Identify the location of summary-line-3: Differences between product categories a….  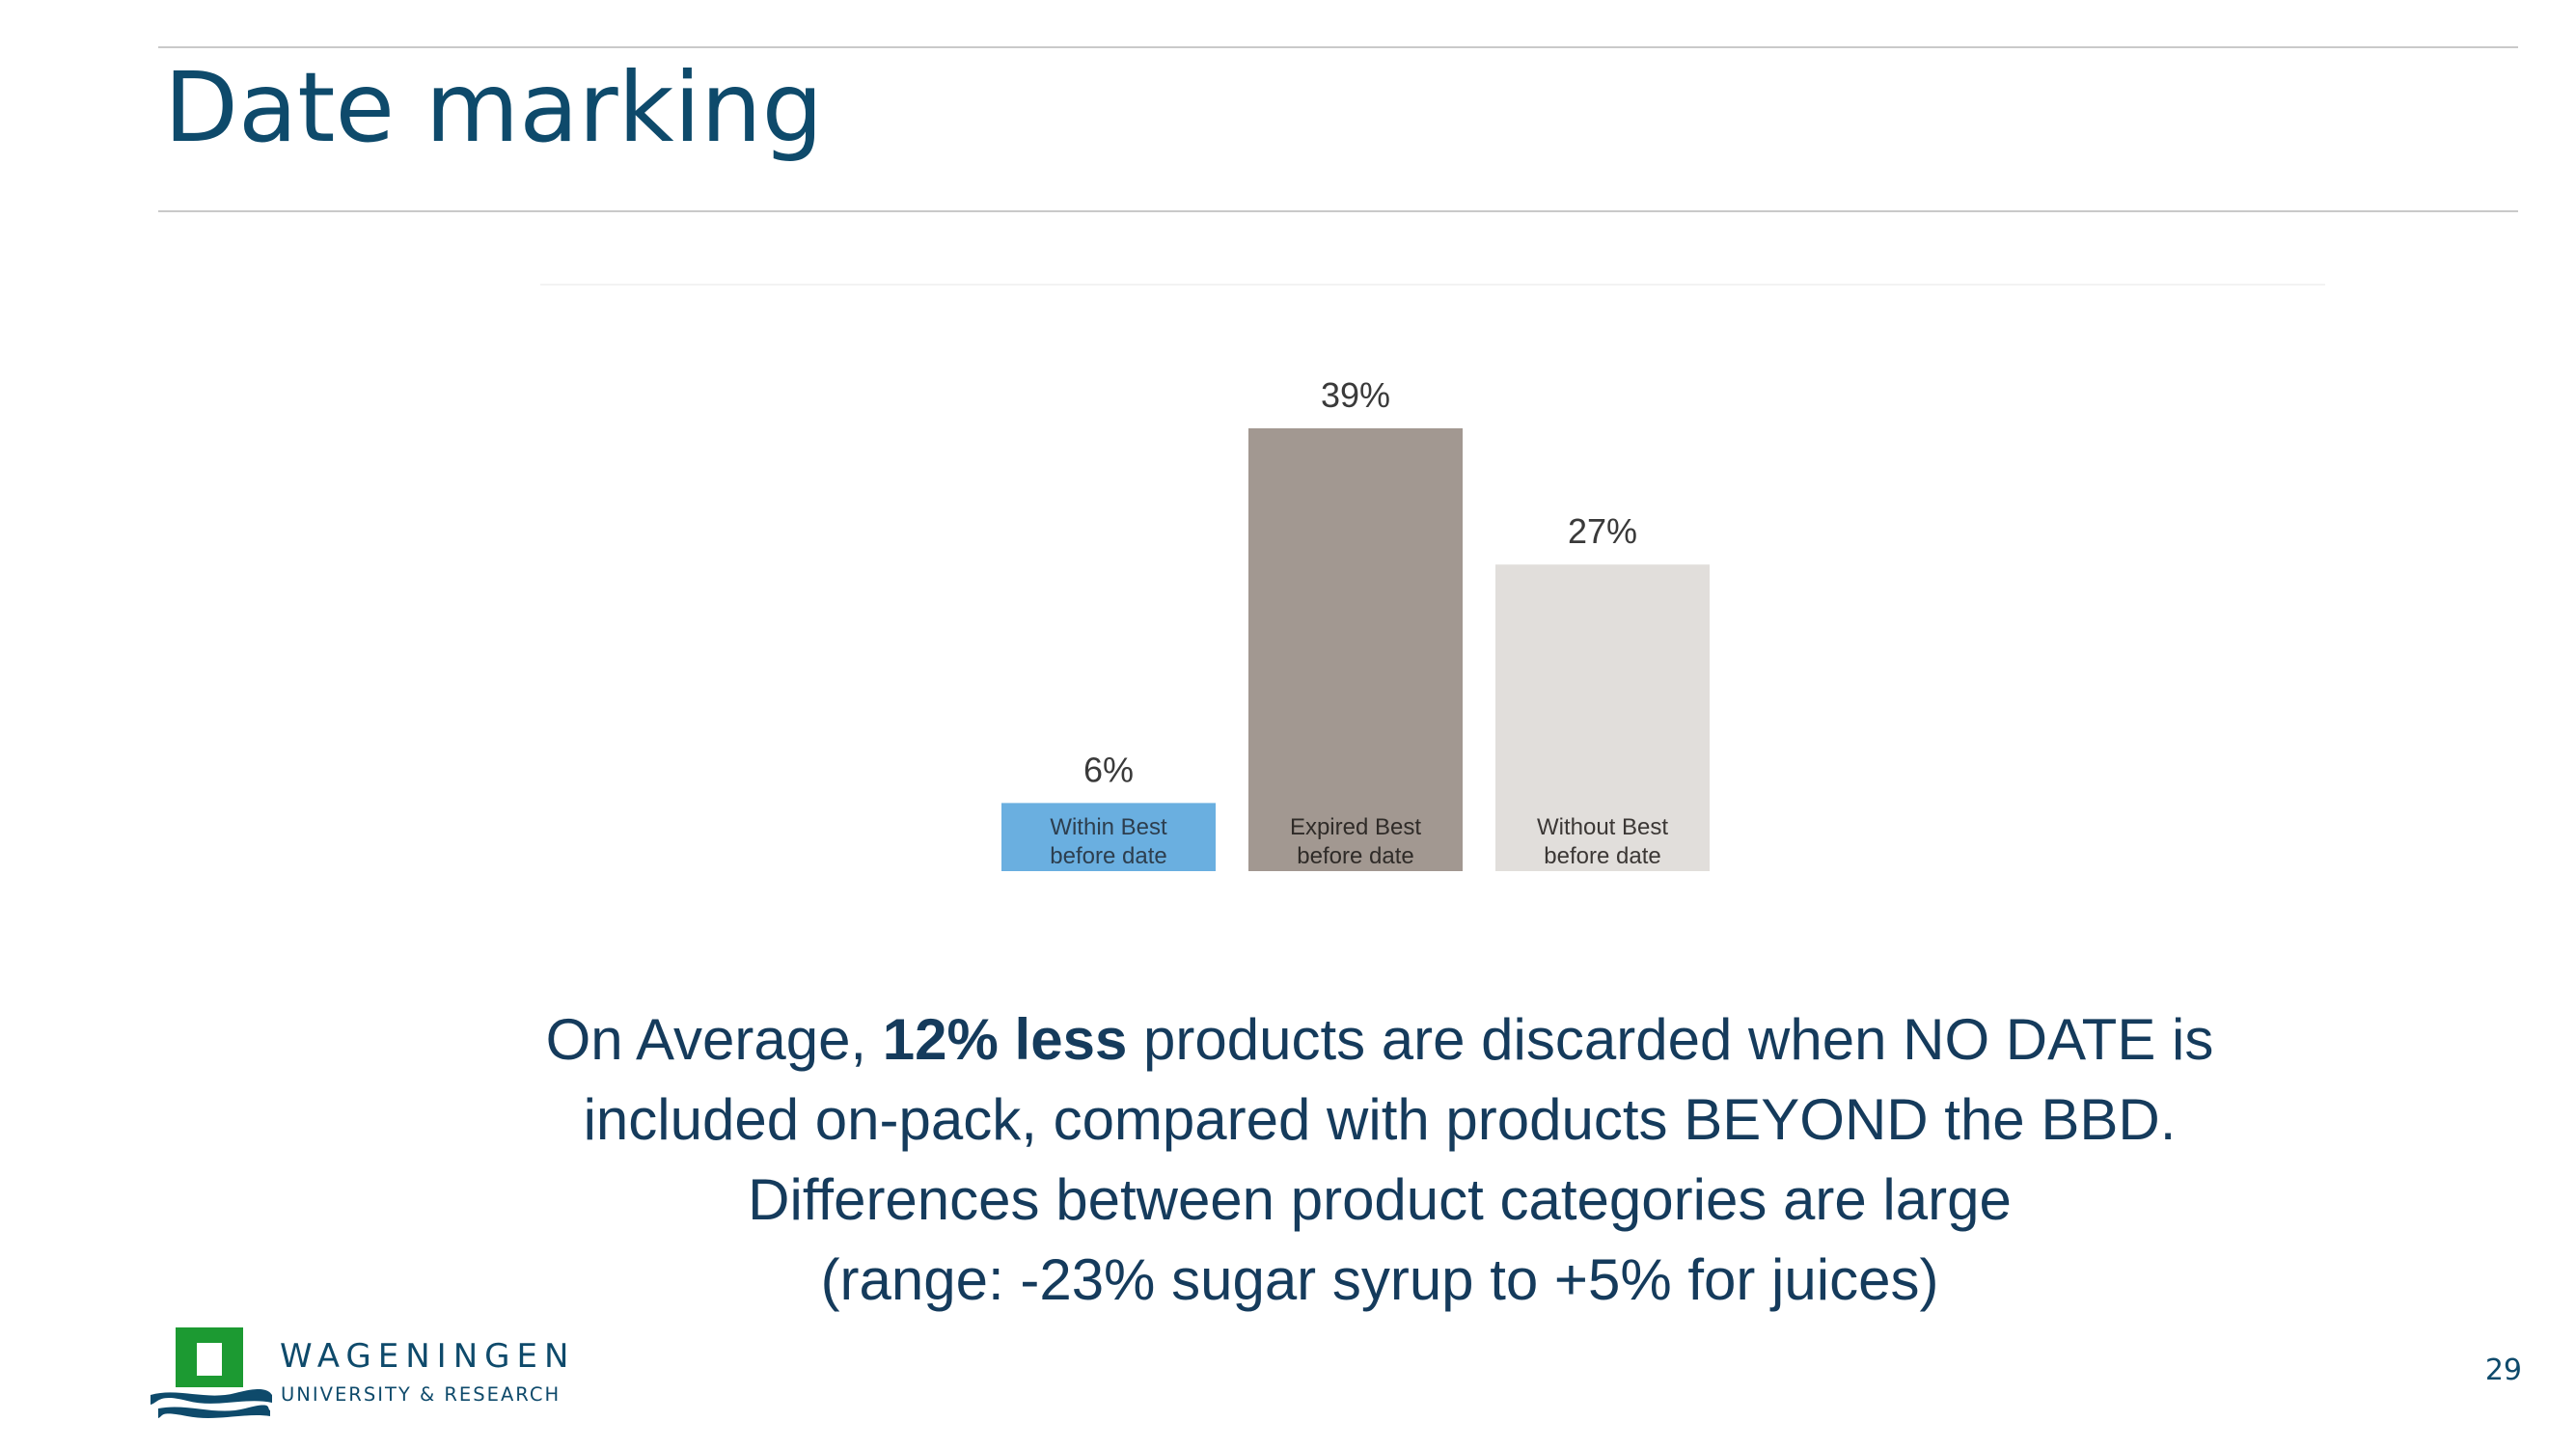
(1380, 1199).